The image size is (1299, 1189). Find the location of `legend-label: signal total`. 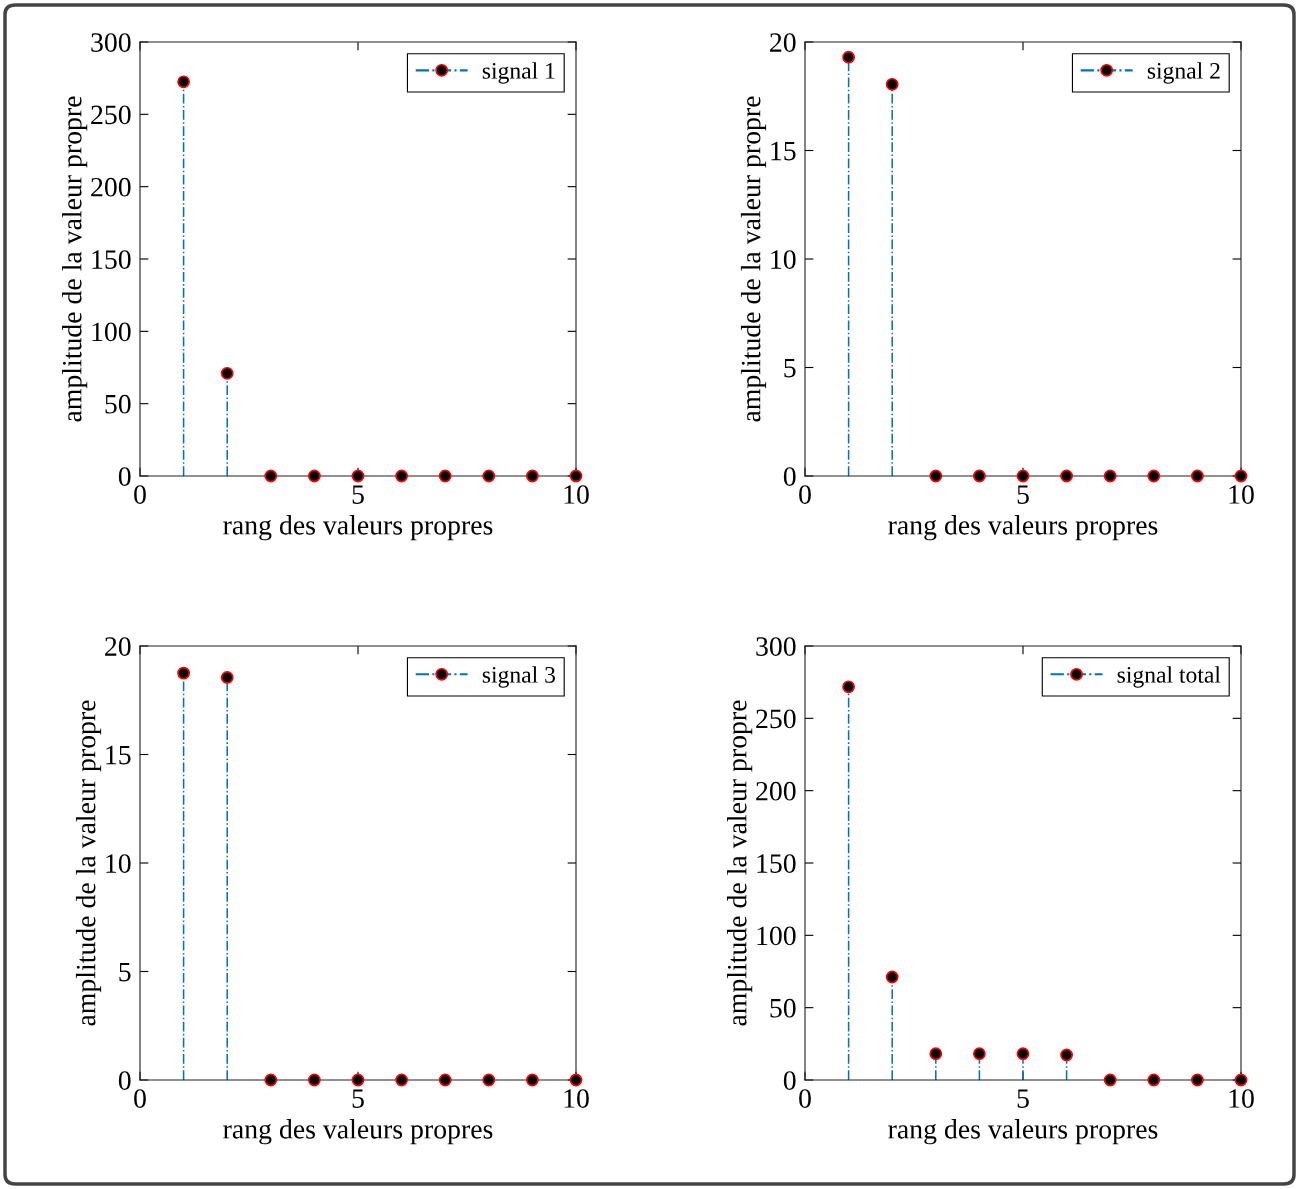

legend-label: signal total is located at coordinates (1169, 677).